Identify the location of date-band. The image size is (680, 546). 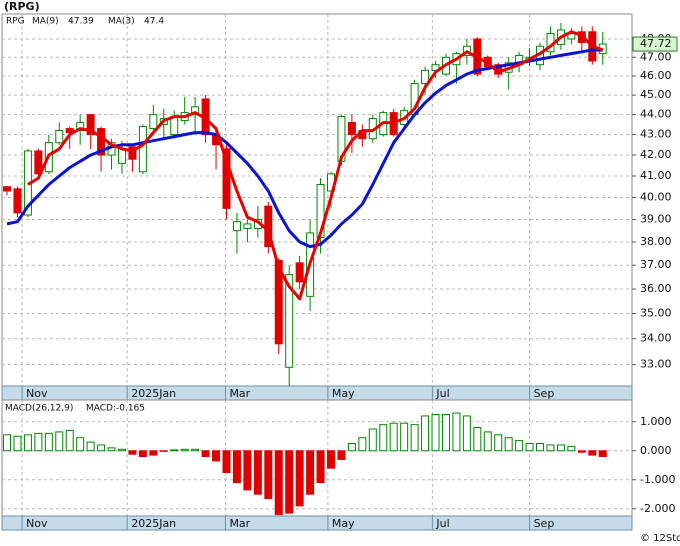
(317, 523).